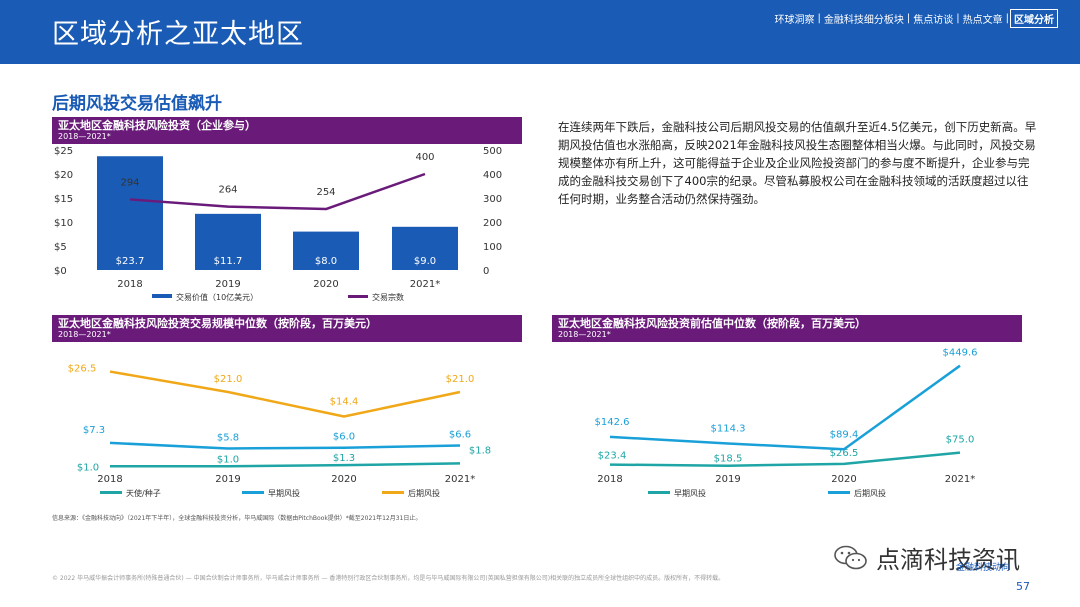 The width and height of the screenshot is (1080, 607). What do you see at coordinates (983, 568) in the screenshot?
I see `footer-link: 金融科技动向` at bounding box center [983, 568].